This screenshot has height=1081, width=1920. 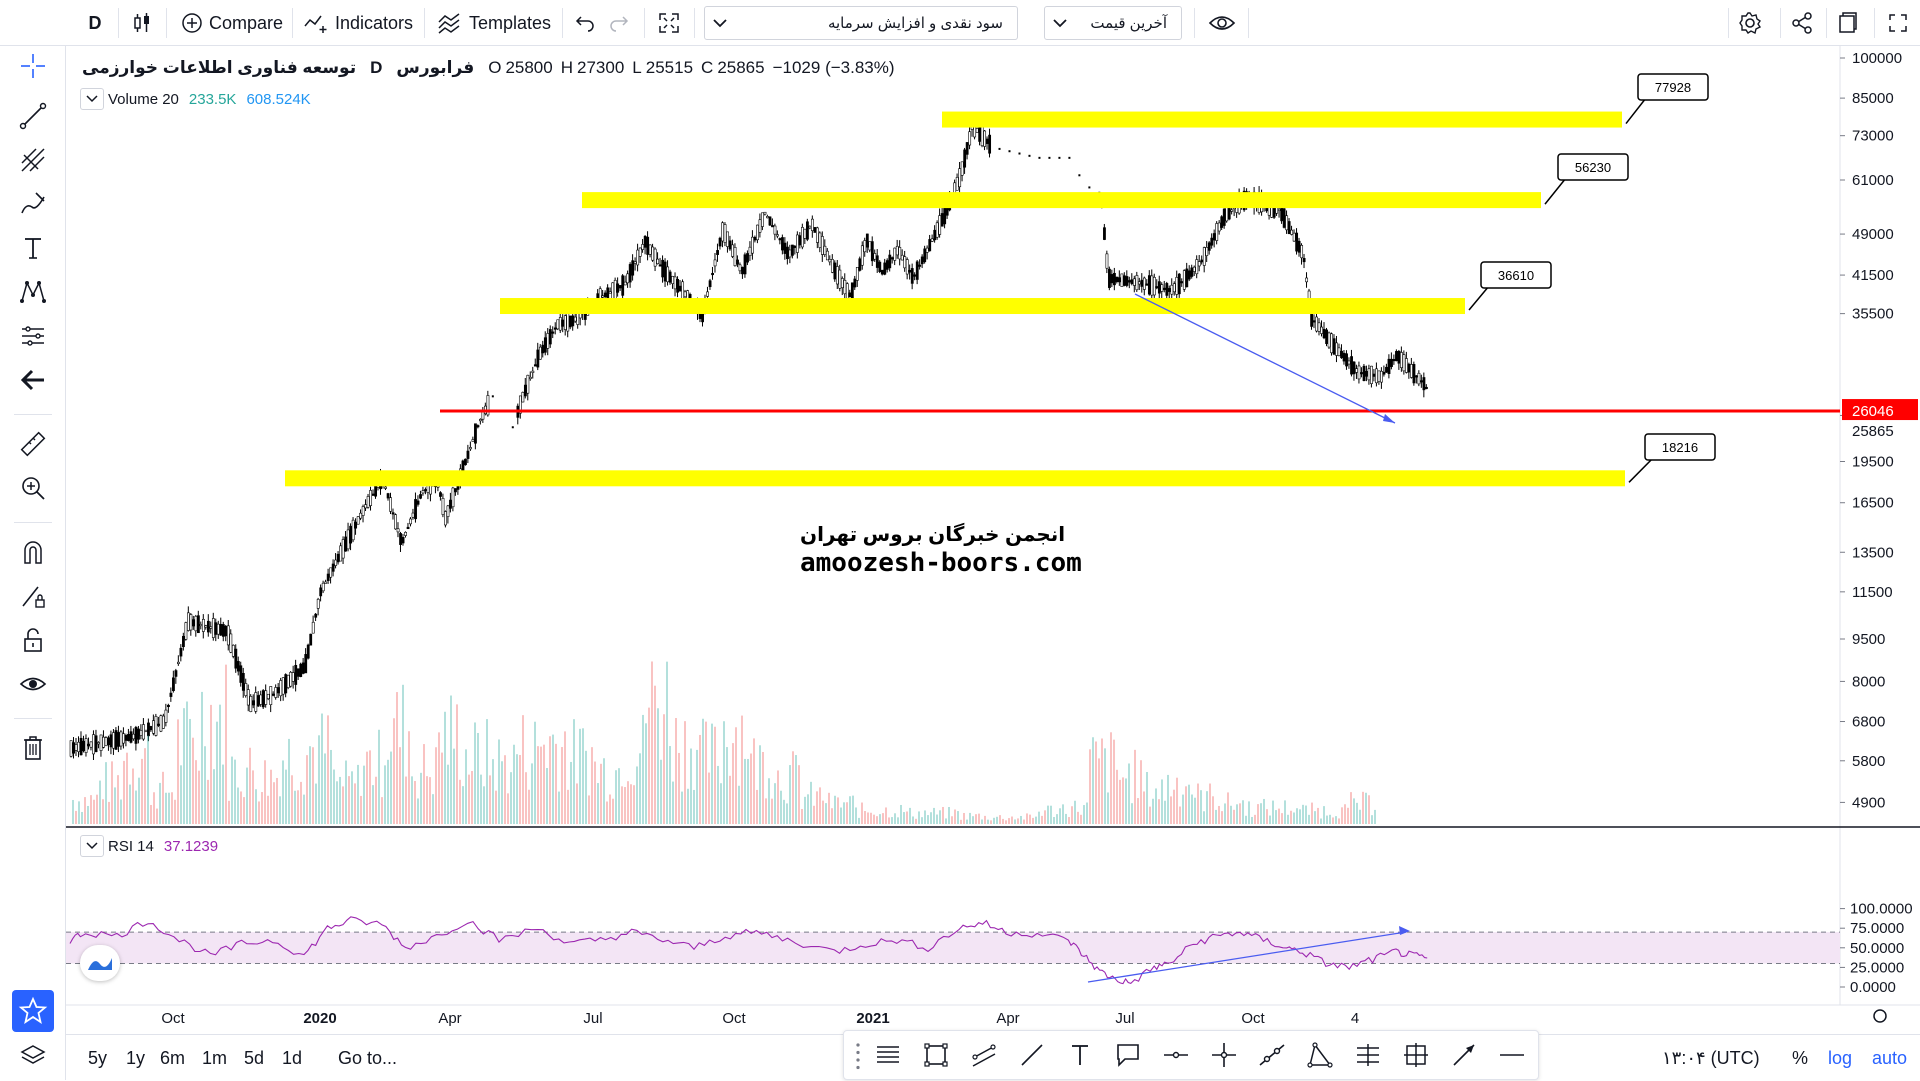 I want to click on interval-button: D, so click(x=95, y=22).